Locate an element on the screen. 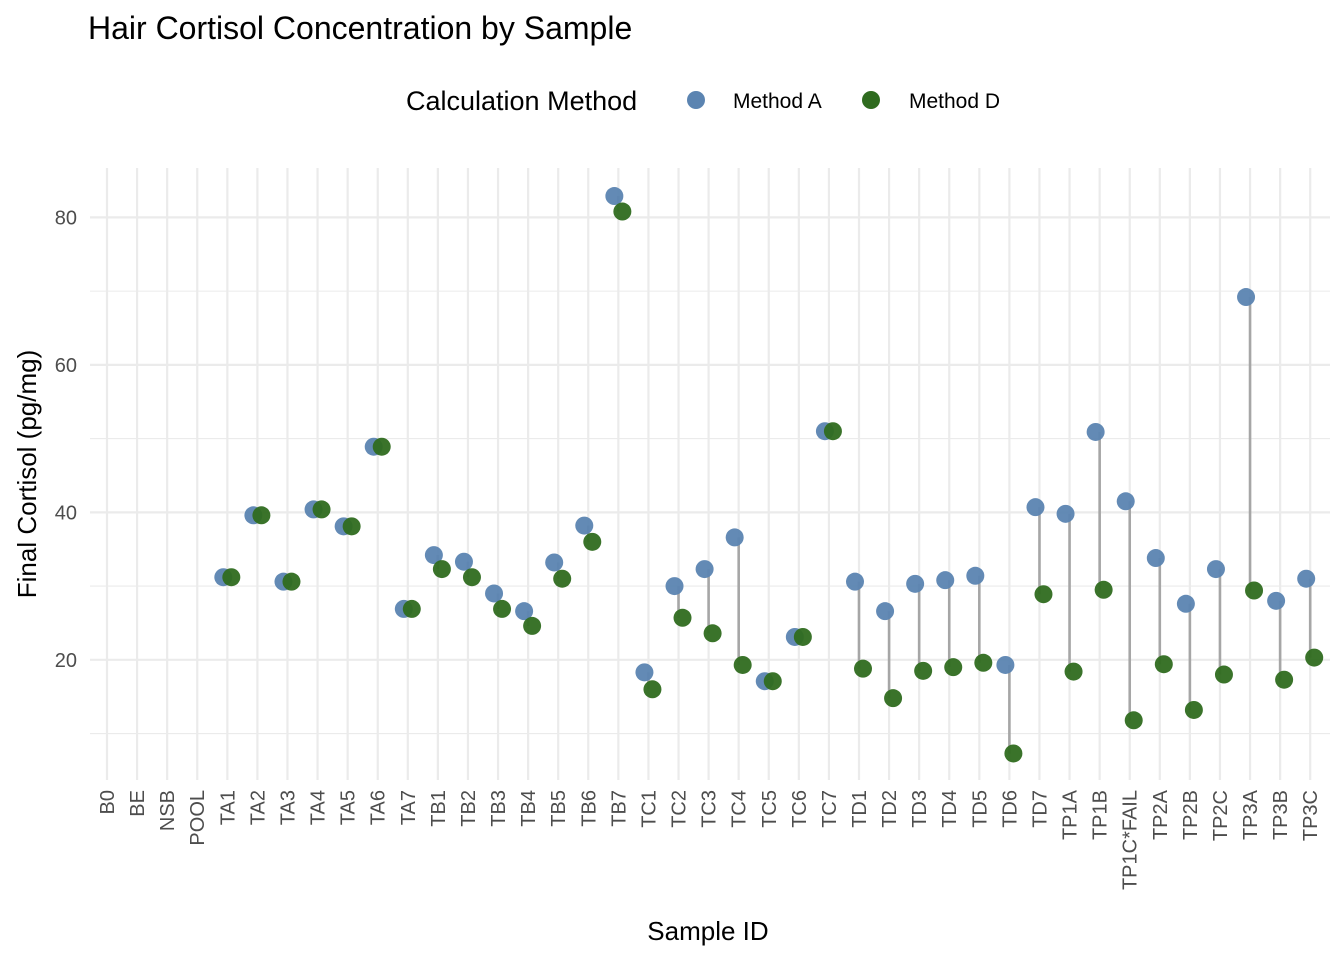 Image resolution: width=1344 pixels, height=960 pixels. x-tick-label: TB1 is located at coordinates (439, 808).